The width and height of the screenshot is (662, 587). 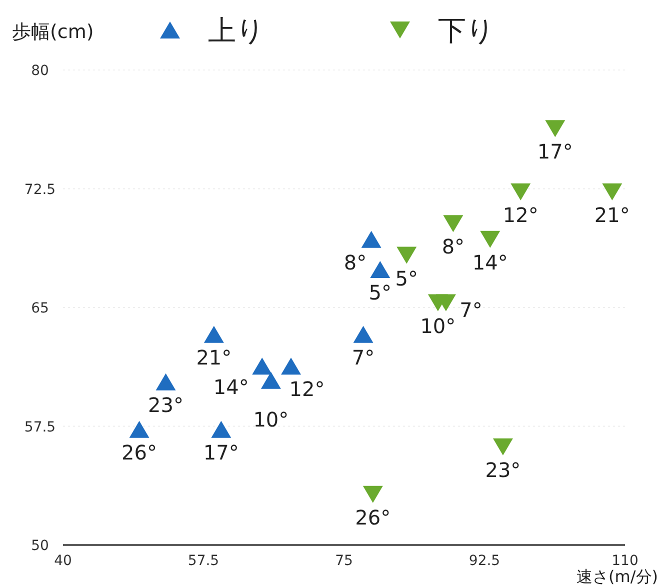 I want to click on y-tick-label: 57.5, so click(x=40, y=427).